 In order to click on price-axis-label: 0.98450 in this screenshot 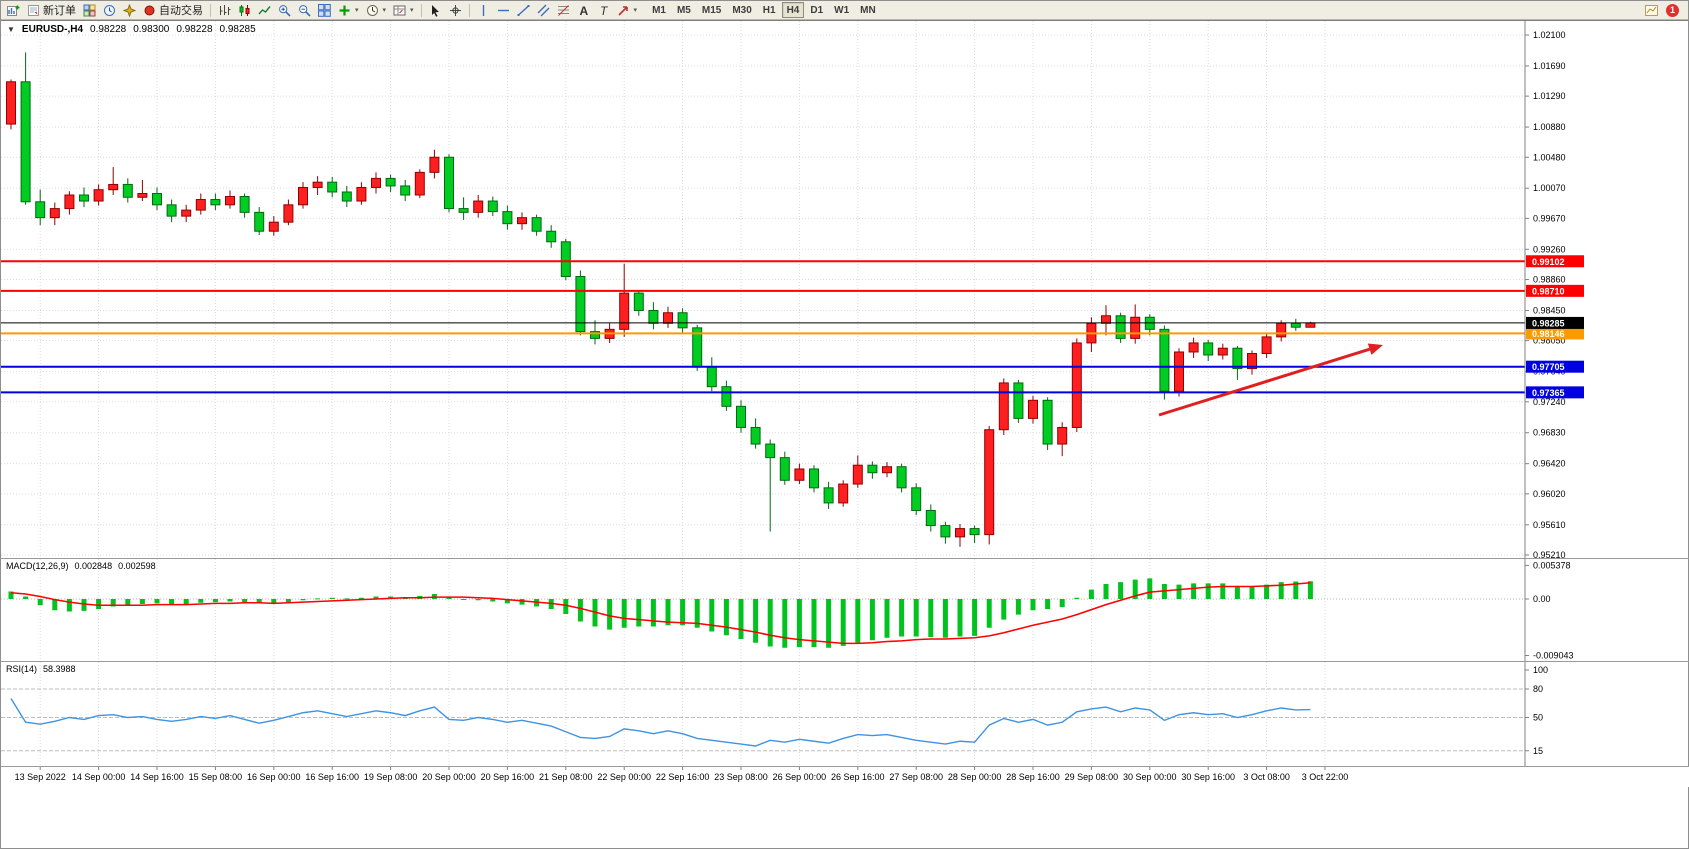, I will do `click(1549, 310)`.